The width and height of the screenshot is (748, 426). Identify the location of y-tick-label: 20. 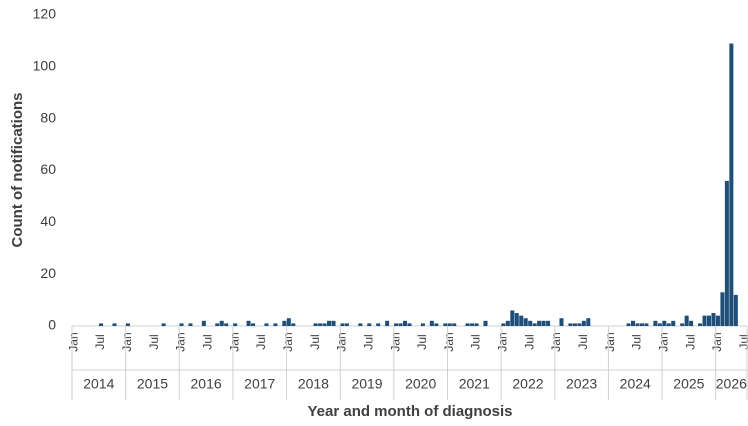
(48, 273).